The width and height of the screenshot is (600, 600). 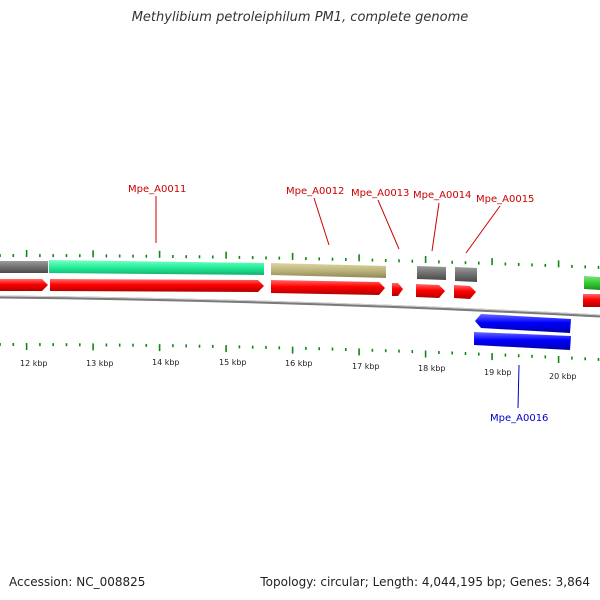 I want to click on tick-label-19kbp: 19 kbp, so click(x=498, y=372).